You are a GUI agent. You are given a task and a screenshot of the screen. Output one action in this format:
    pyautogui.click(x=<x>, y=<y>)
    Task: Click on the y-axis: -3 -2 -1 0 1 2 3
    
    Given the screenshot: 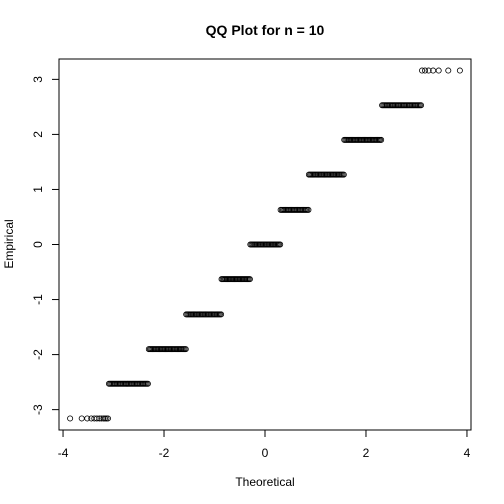 What is the action you would take?
    pyautogui.click(x=45, y=245)
    